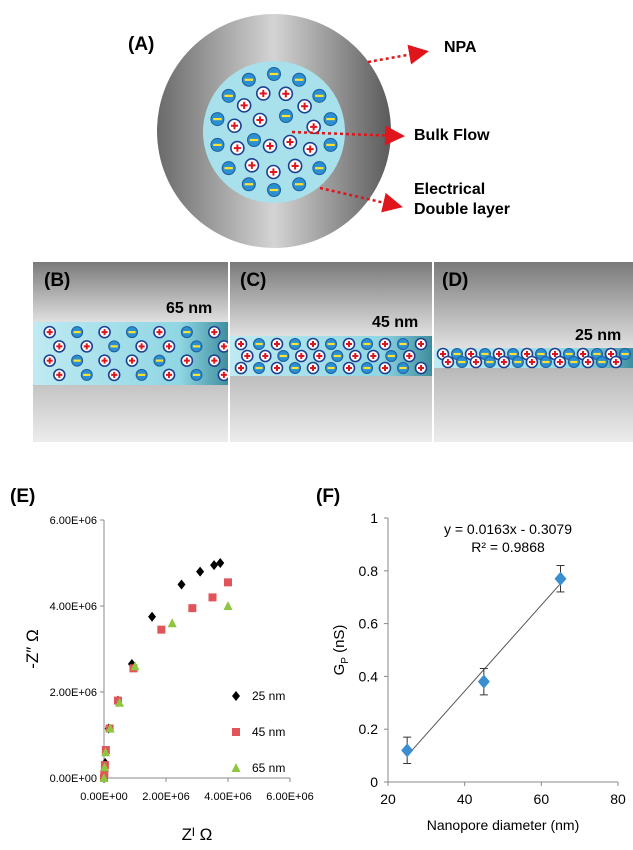  Describe the element at coordinates (253, 280) in the screenshot. I see `panel-c-label: (C)` at that location.